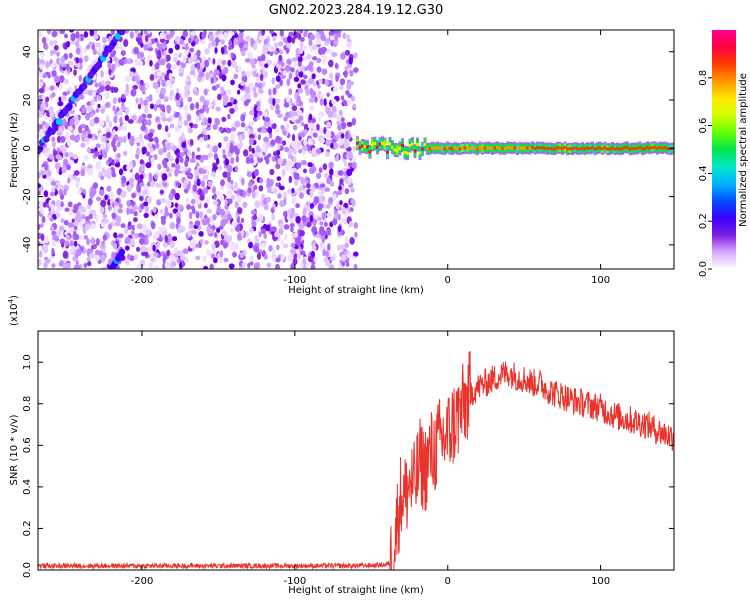 Image resolution: width=750 pixels, height=600 pixels. What do you see at coordinates (27, 528) in the screenshot?
I see `snr-y-tick-label: 0.2` at bounding box center [27, 528].